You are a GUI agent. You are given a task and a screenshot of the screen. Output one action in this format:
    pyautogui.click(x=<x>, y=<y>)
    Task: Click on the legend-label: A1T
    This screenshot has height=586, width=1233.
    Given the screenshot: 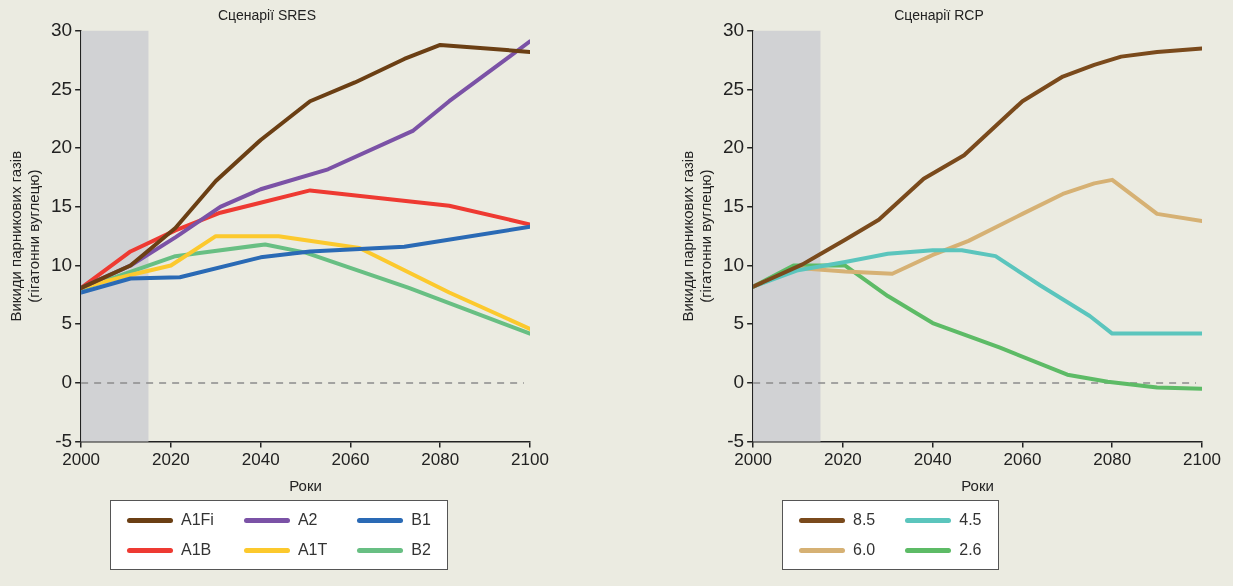 What is the action you would take?
    pyautogui.click(x=312, y=550)
    